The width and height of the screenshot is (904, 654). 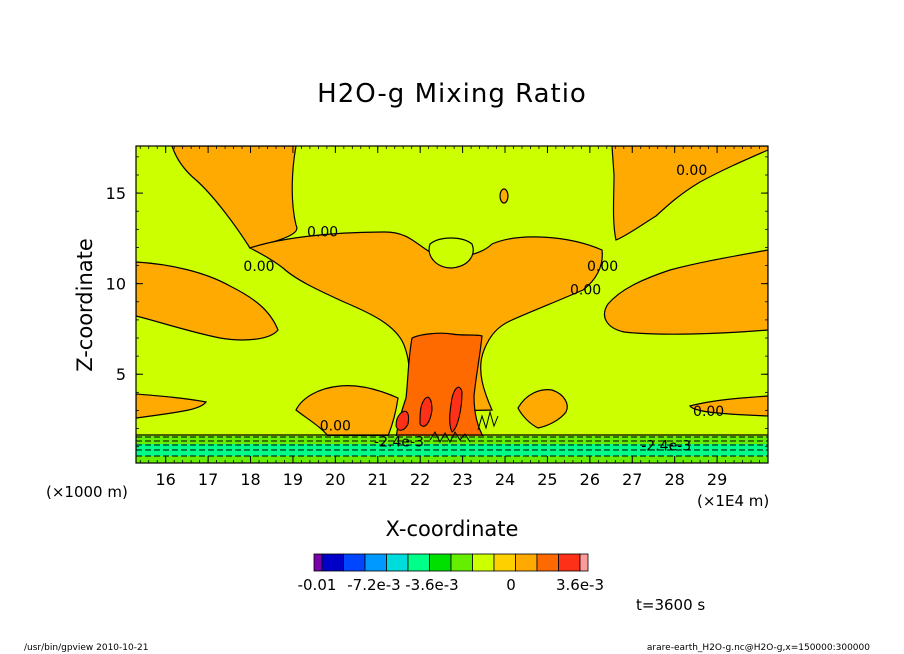 I want to click on x-tick-label: 25, so click(x=547, y=479).